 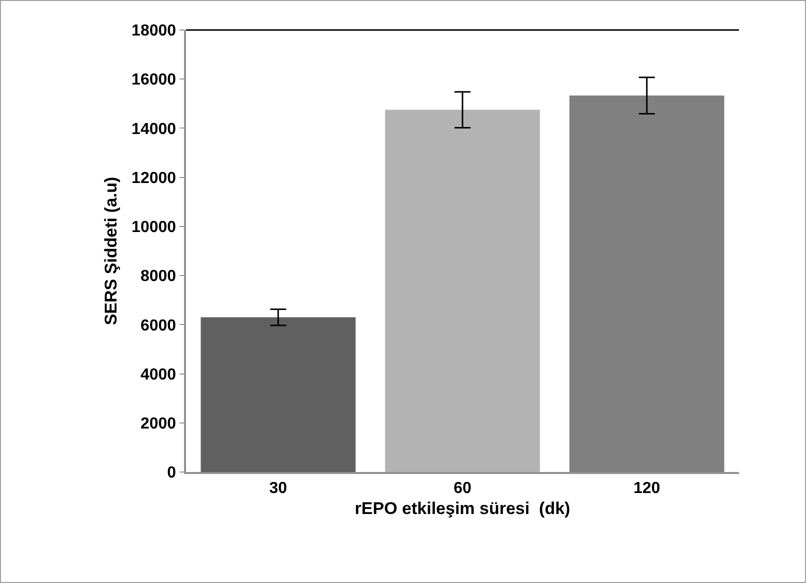 I want to click on x-axis-title: rEPO etkileşim süresi (dk), so click(x=462, y=508).